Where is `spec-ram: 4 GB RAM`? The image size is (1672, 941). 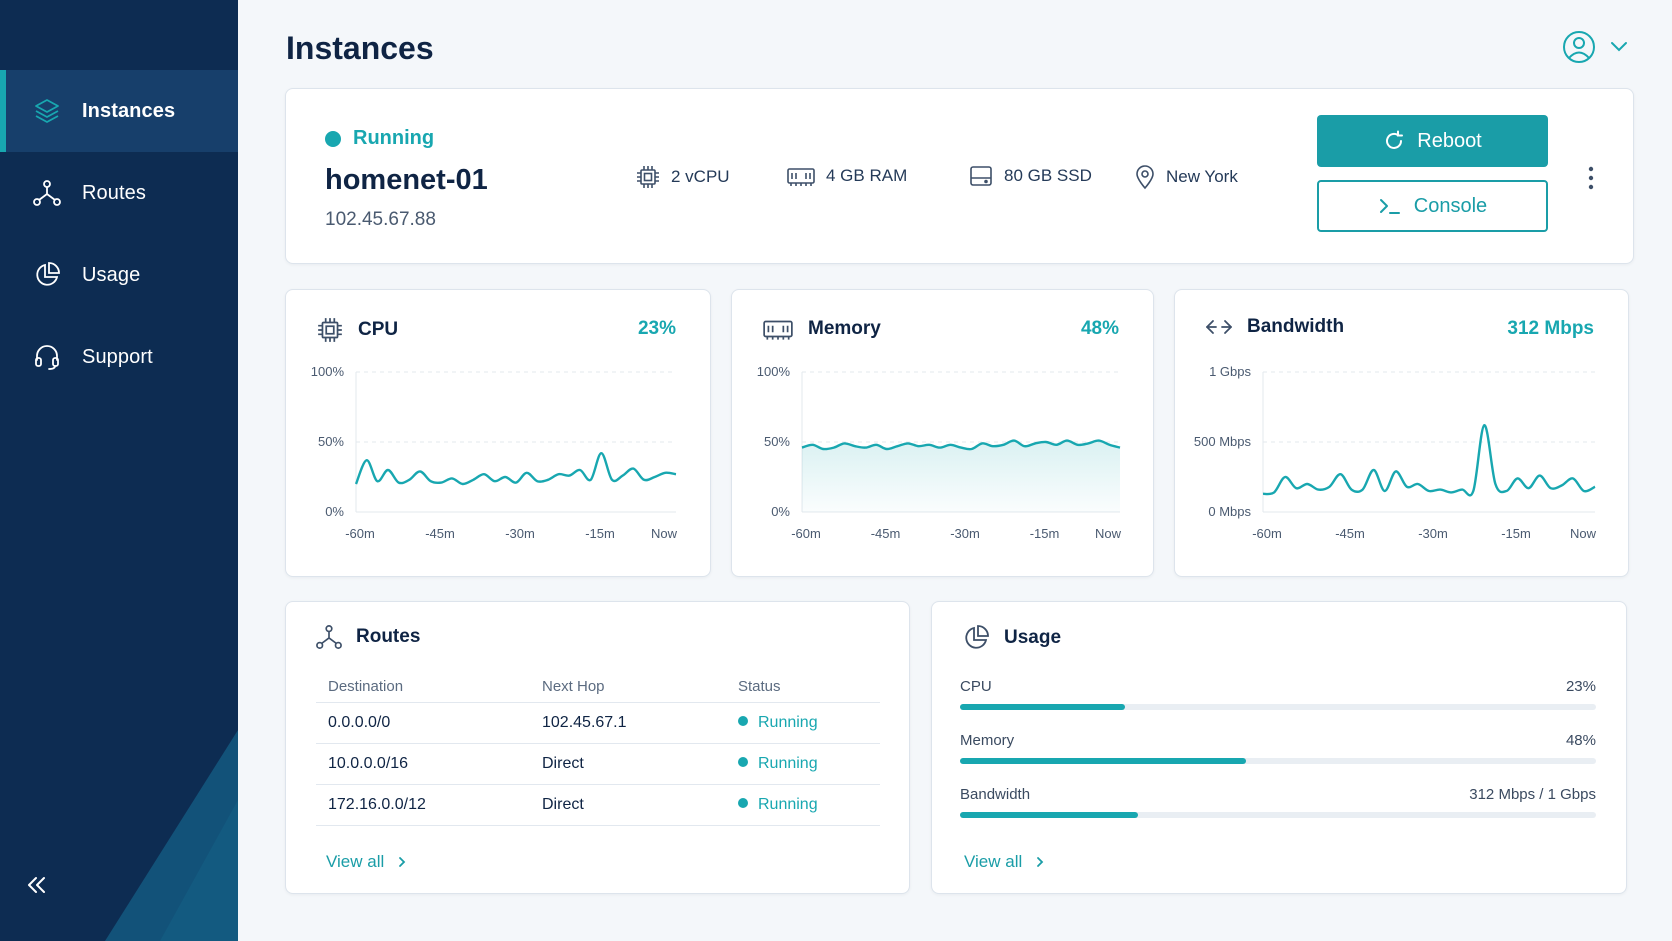
spec-ram: 4 GB RAM is located at coordinates (846, 176).